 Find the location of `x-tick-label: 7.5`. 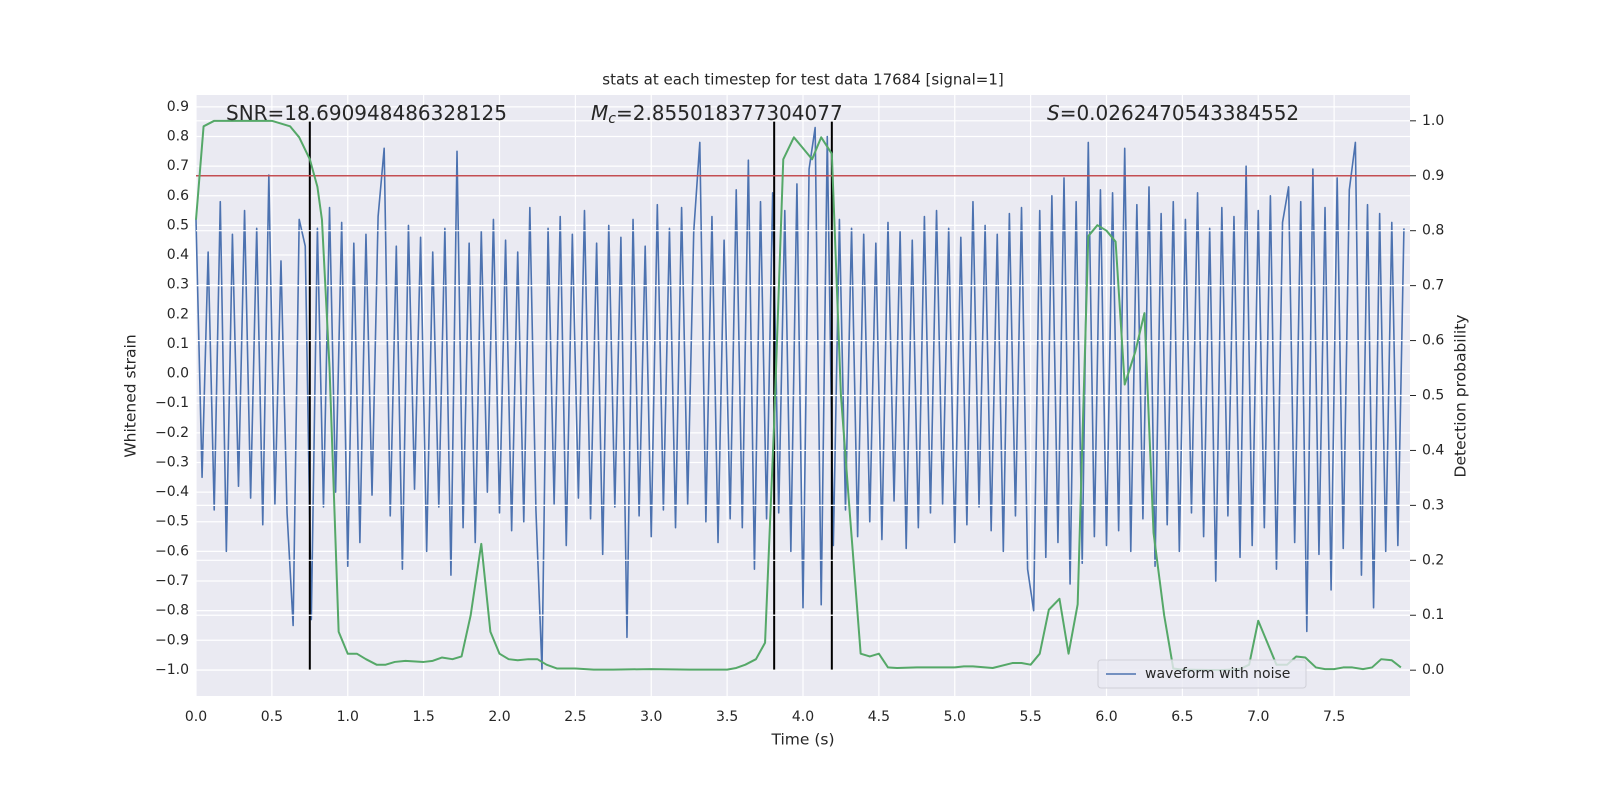

x-tick-label: 7.5 is located at coordinates (1334, 717).